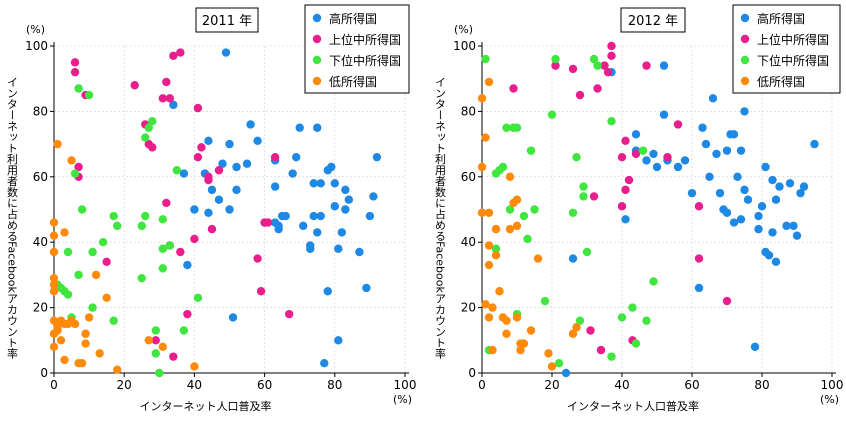 This screenshot has height=421, width=846. I want to click on legend-marker-low, so click(317, 81).